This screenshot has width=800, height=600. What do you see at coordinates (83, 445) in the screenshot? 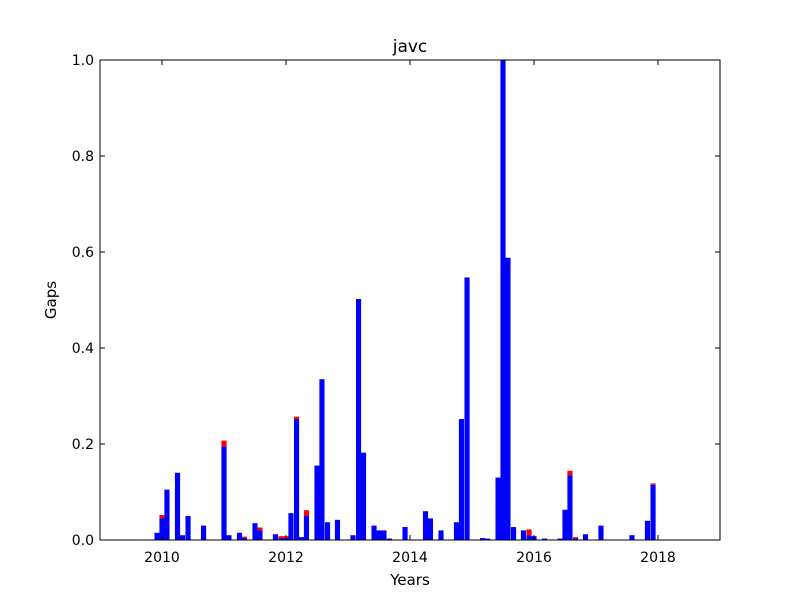
I see `y-tick-label: 0.2` at bounding box center [83, 445].